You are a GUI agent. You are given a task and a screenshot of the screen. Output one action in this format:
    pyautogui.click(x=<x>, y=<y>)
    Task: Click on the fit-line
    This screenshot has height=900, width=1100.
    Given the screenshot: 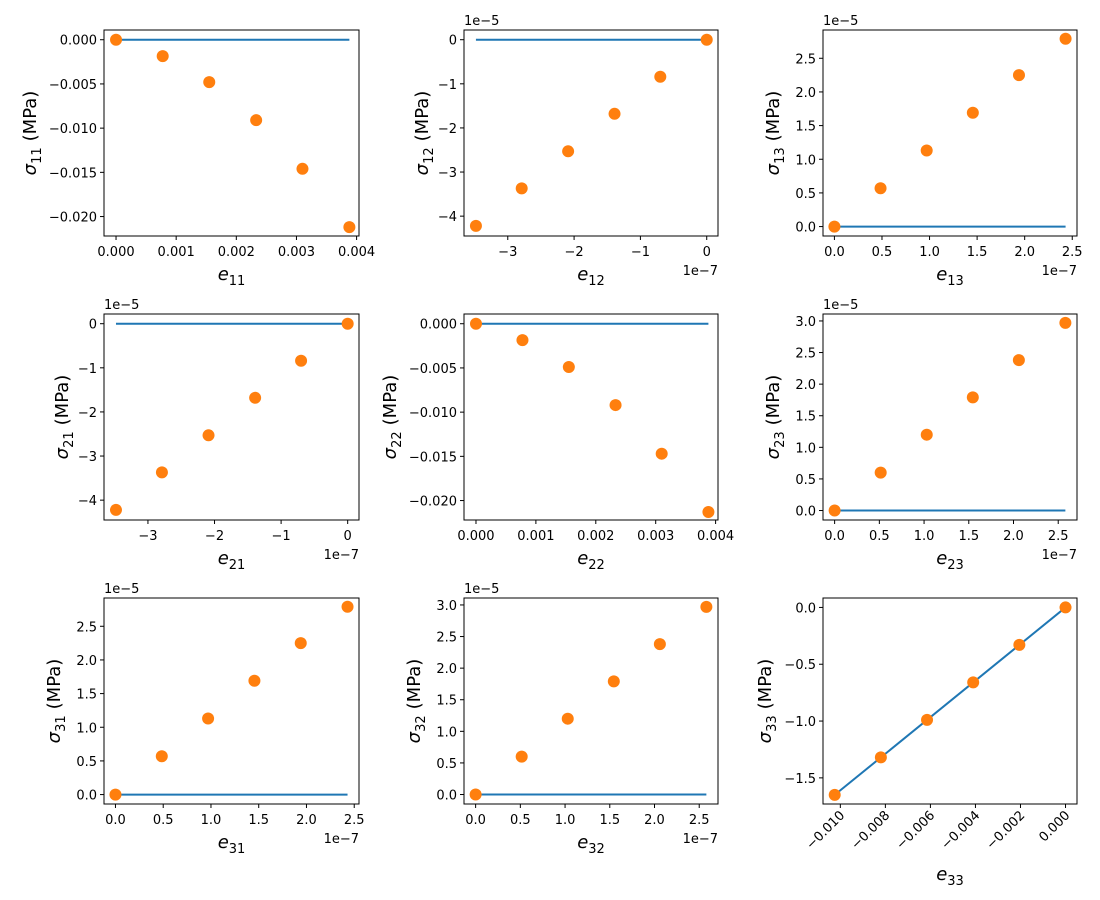 What is the action you would take?
    pyautogui.click(x=950, y=701)
    